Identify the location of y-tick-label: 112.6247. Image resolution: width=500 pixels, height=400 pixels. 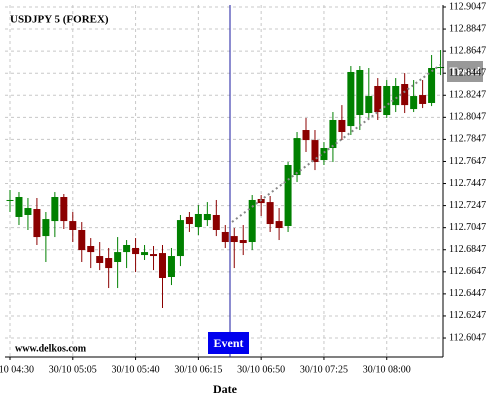
(467, 315).